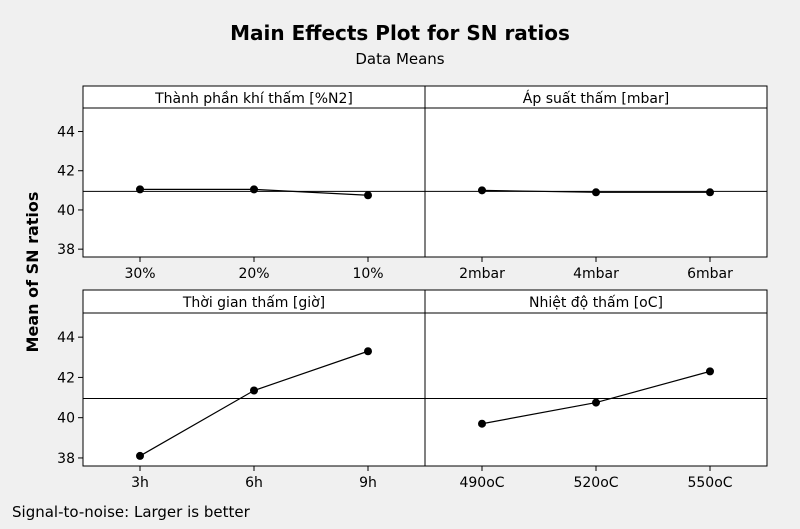 Image resolution: width=800 pixels, height=529 pixels. What do you see at coordinates (368, 483) in the screenshot?
I see `x-tick-label: 9h` at bounding box center [368, 483].